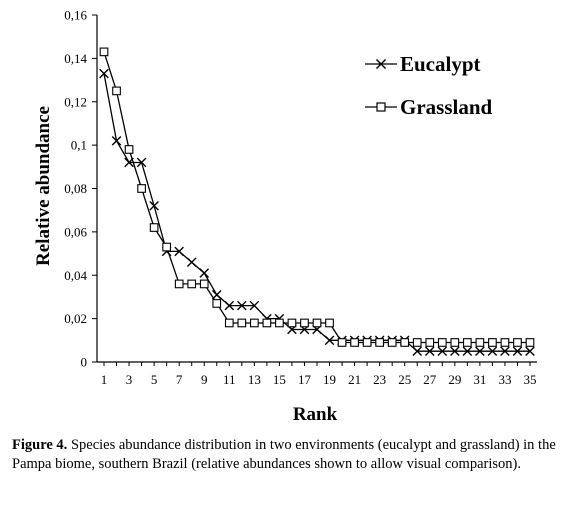 This screenshot has height=519, width=580. Describe the element at coordinates (154, 379) in the screenshot. I see `x-tick-label: 5` at that location.